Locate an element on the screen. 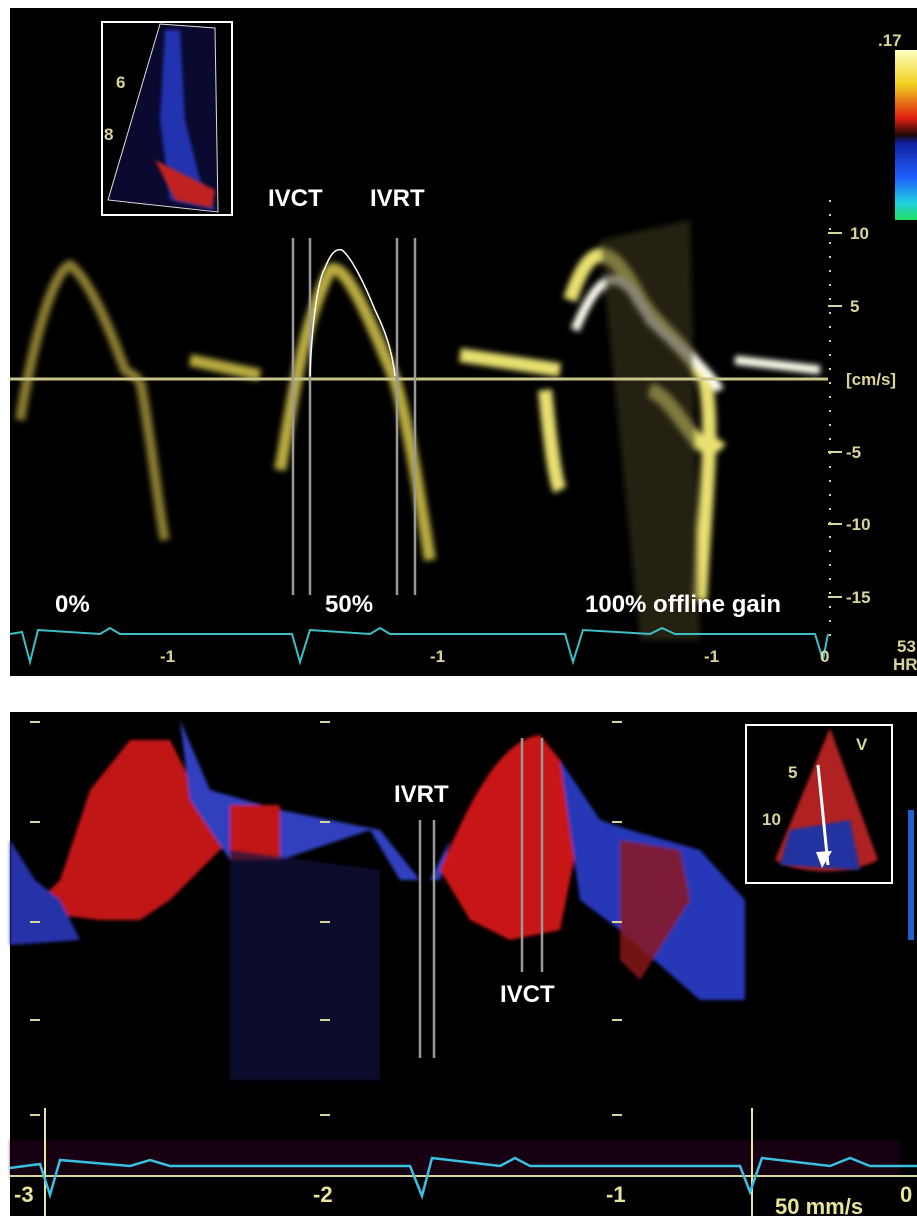 The height and width of the screenshot is (1216, 917). velocity-axis is located at coordinates (835, 420).